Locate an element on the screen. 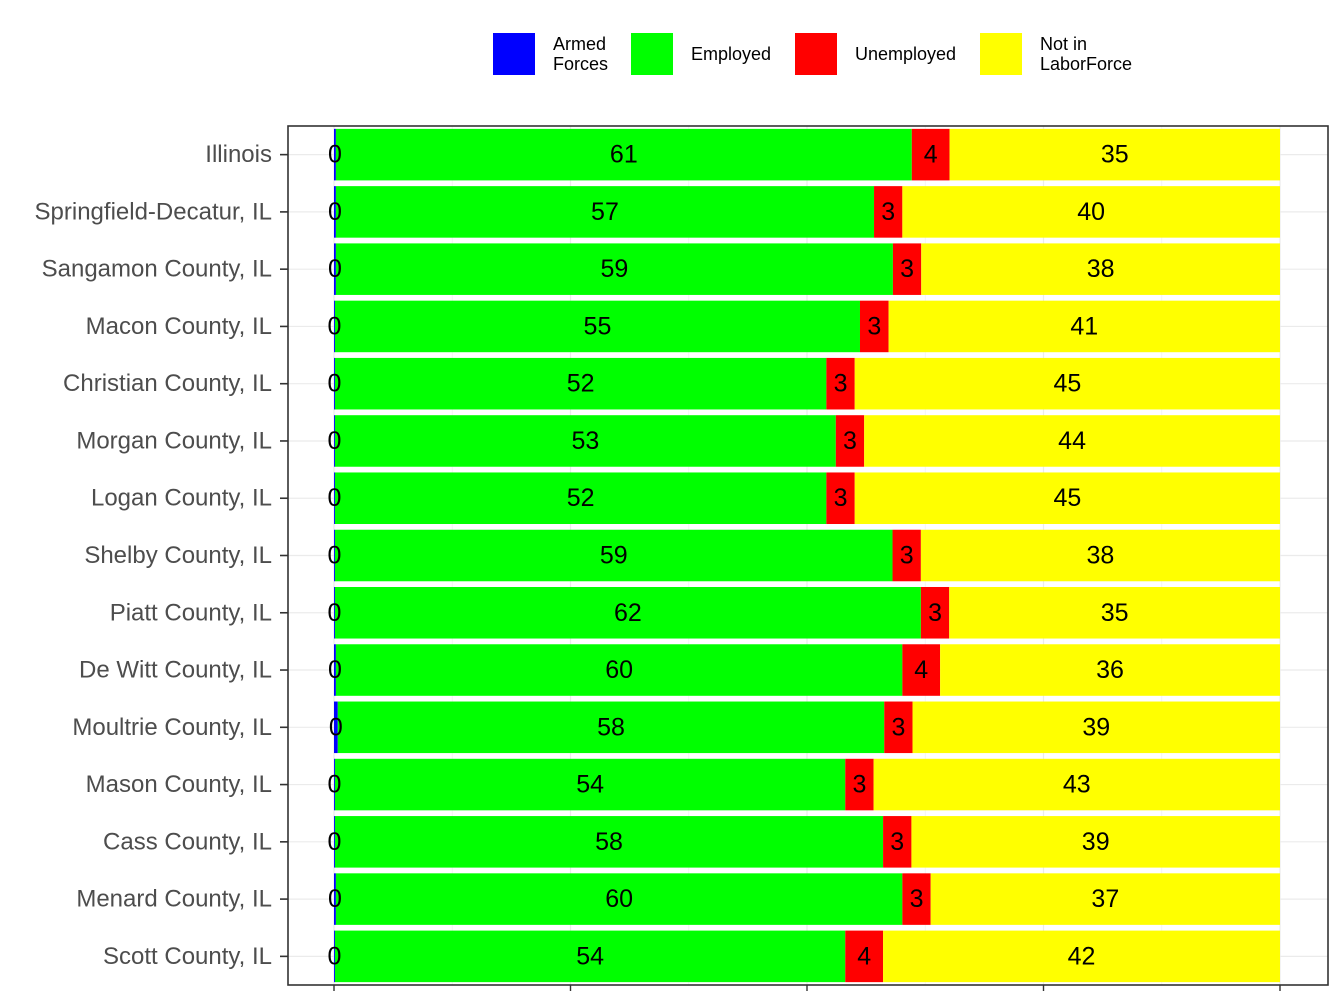  y-tick-label-moultrie-county-il: Moultrie County, IL is located at coordinates (172, 727).